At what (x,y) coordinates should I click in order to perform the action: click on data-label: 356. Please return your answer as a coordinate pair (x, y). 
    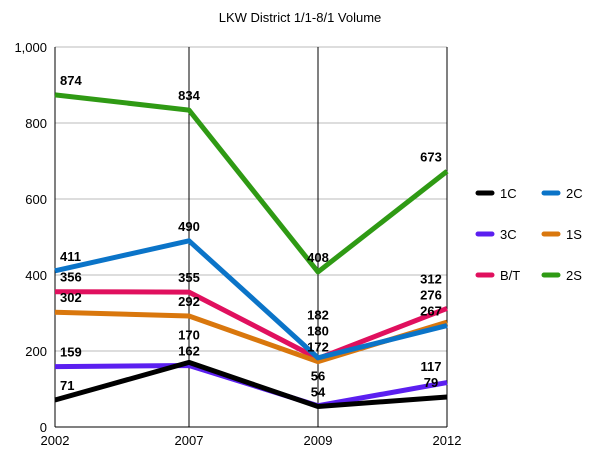
    Looking at the image, I should click on (71, 277).